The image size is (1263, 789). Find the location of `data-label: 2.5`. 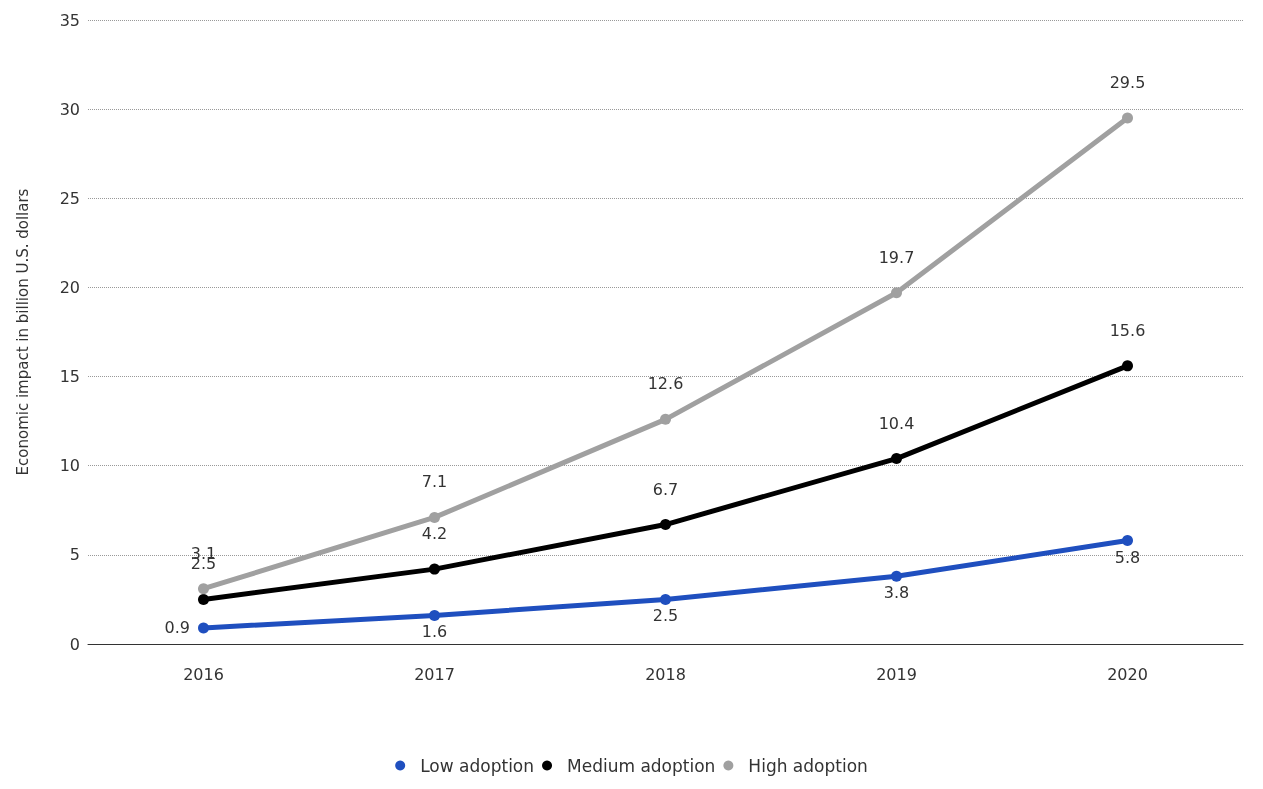

data-label: 2.5 is located at coordinates (665, 616).